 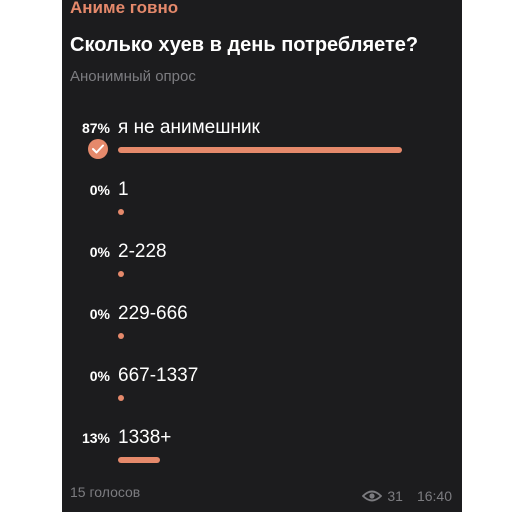 I want to click on option-label: 229-666, so click(x=153, y=313).